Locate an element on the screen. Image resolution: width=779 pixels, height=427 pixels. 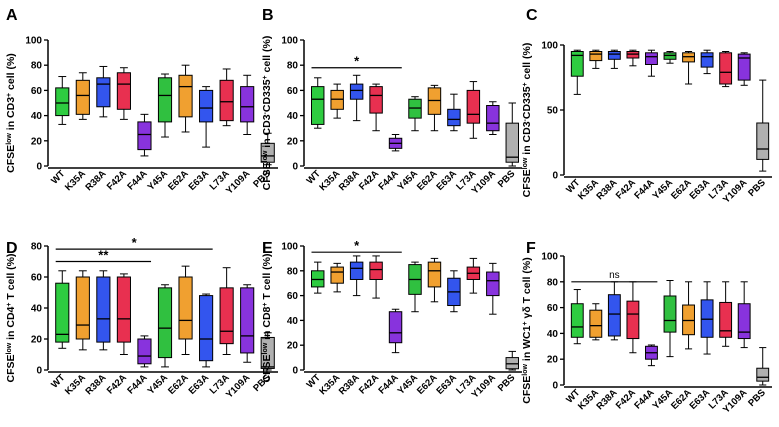
significance-label: * is located at coordinates (357, 61).